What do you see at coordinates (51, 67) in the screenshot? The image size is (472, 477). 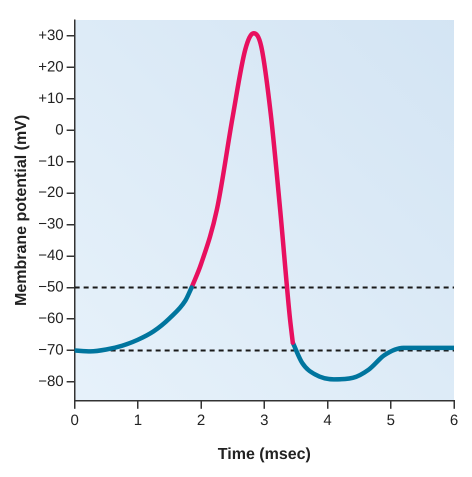 I see `y-tick-label: +20` at bounding box center [51, 67].